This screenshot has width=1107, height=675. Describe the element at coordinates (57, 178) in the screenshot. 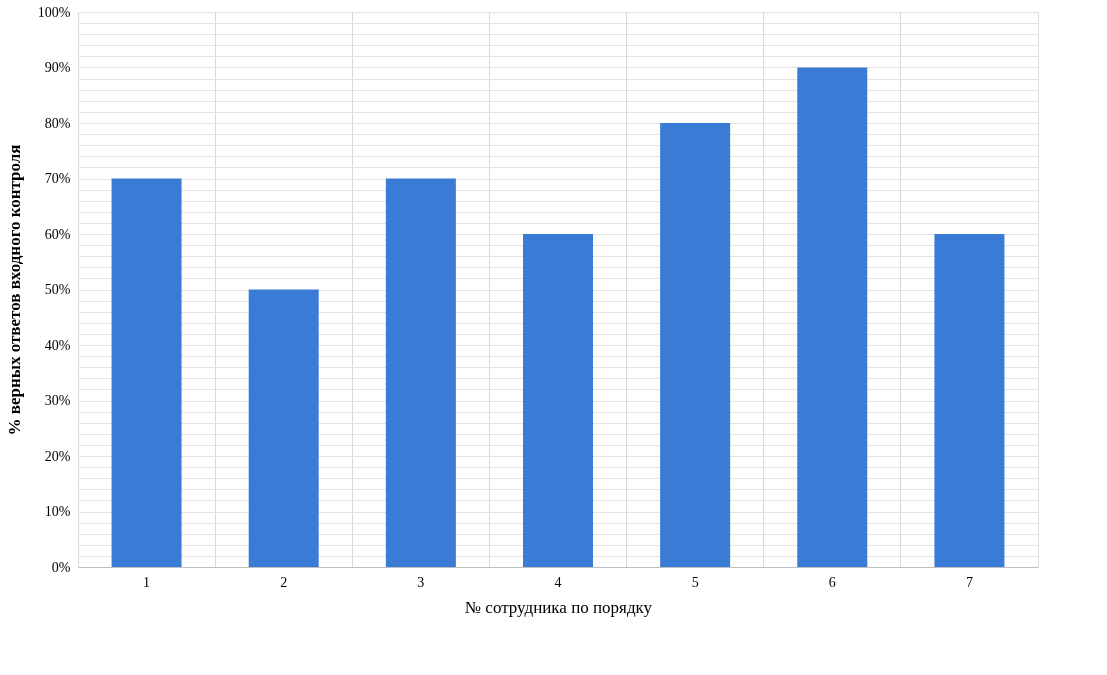

I see `y-tick-label: 70%` at that location.